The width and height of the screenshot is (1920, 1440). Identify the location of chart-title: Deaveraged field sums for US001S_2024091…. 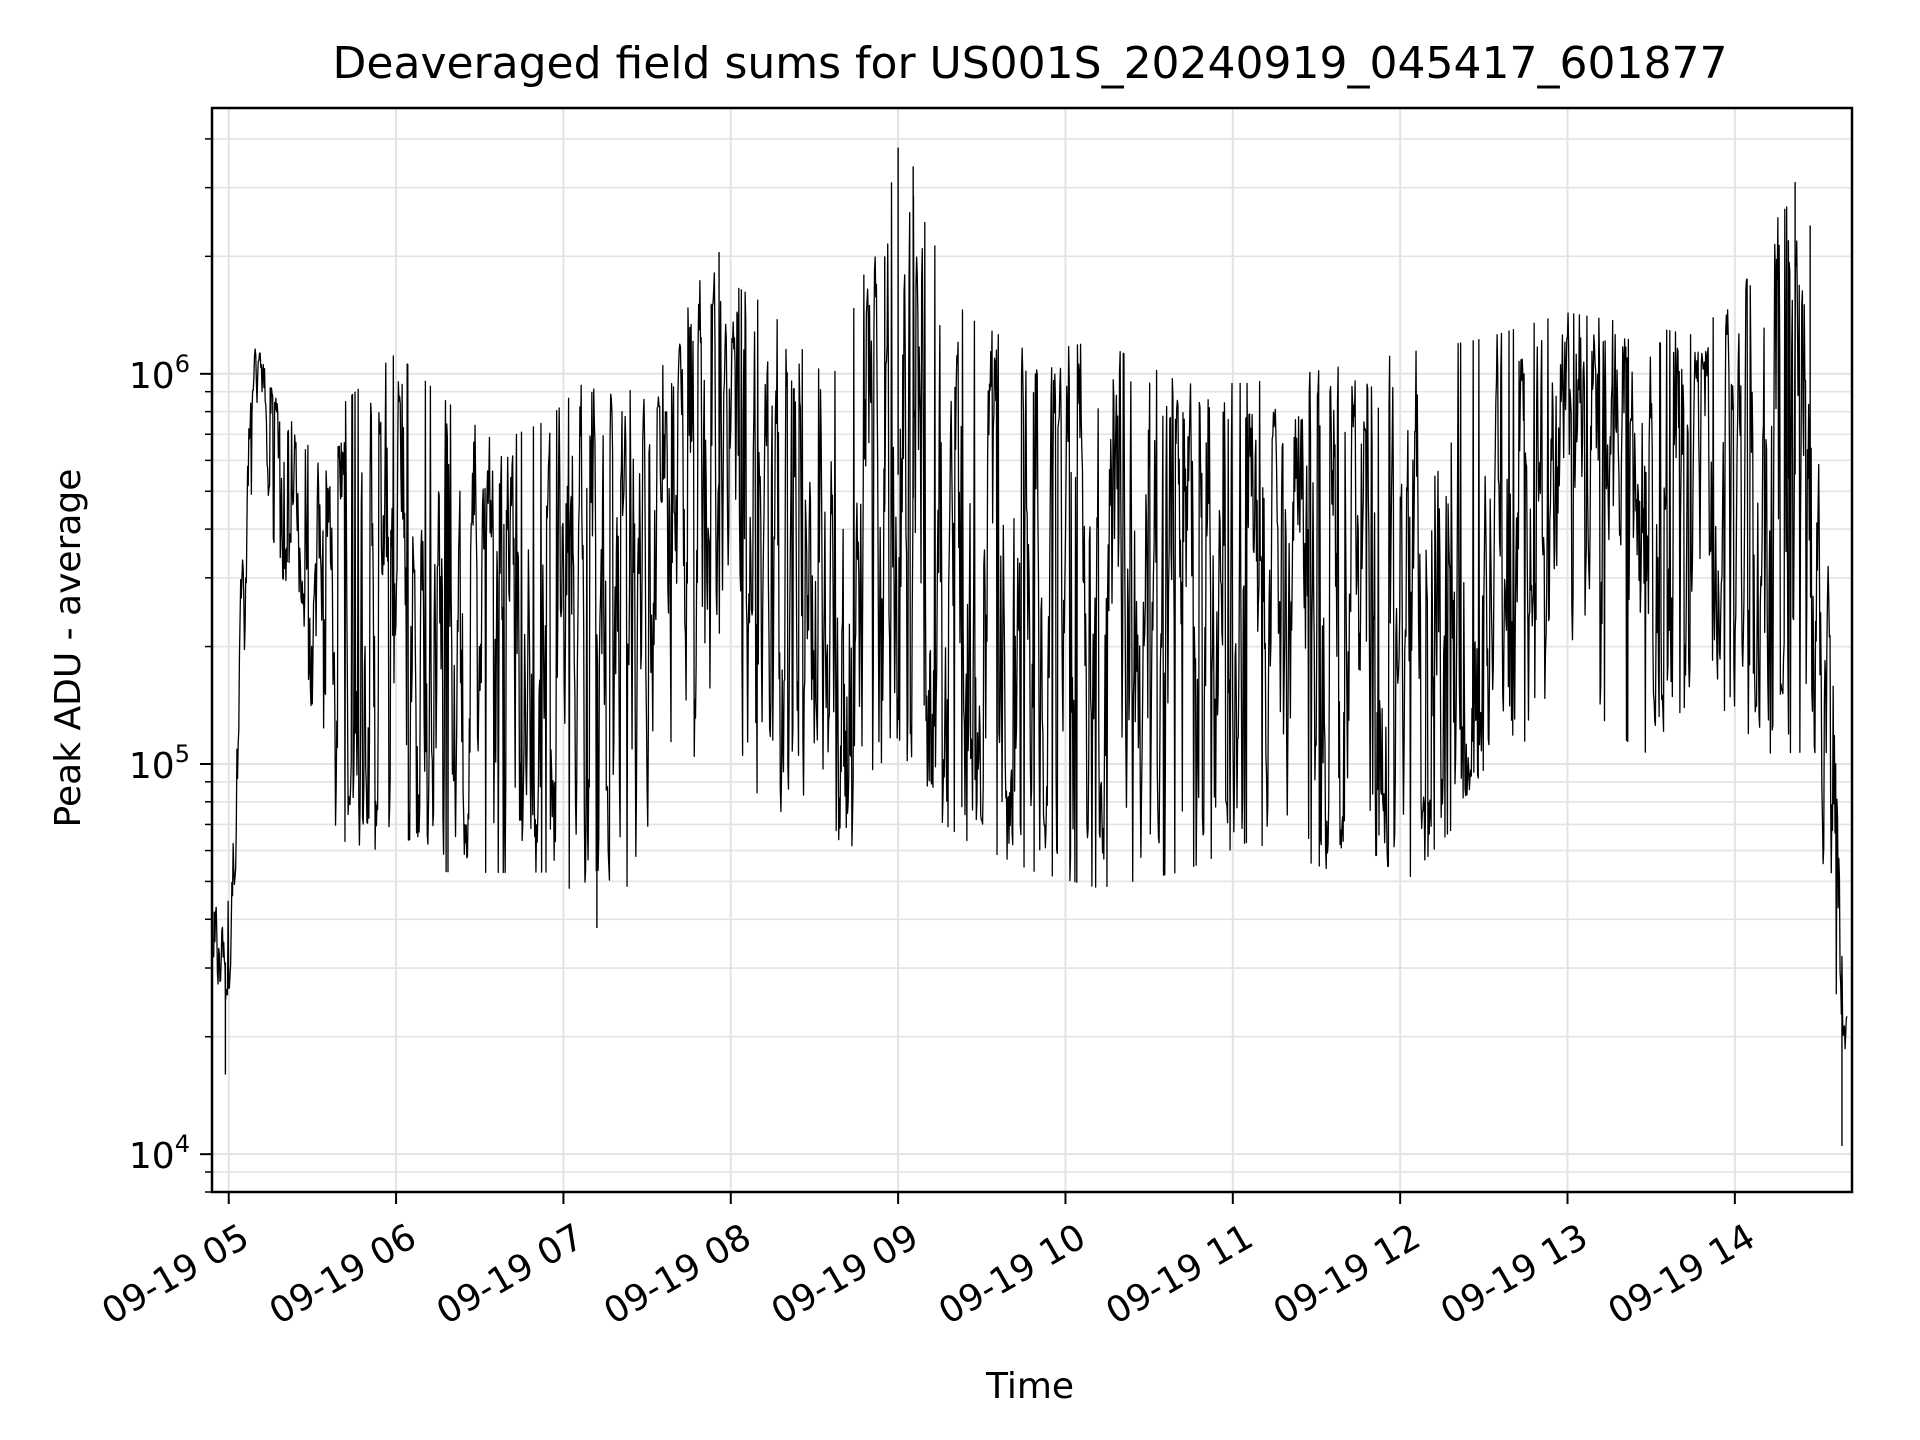
(1030, 63).